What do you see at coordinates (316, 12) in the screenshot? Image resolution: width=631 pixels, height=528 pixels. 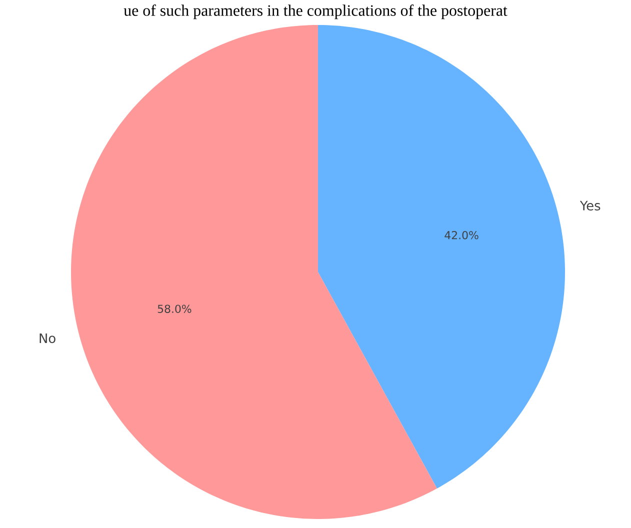 I see `chart-title: ue of such parameters in the complications of the postoperat` at bounding box center [316, 12].